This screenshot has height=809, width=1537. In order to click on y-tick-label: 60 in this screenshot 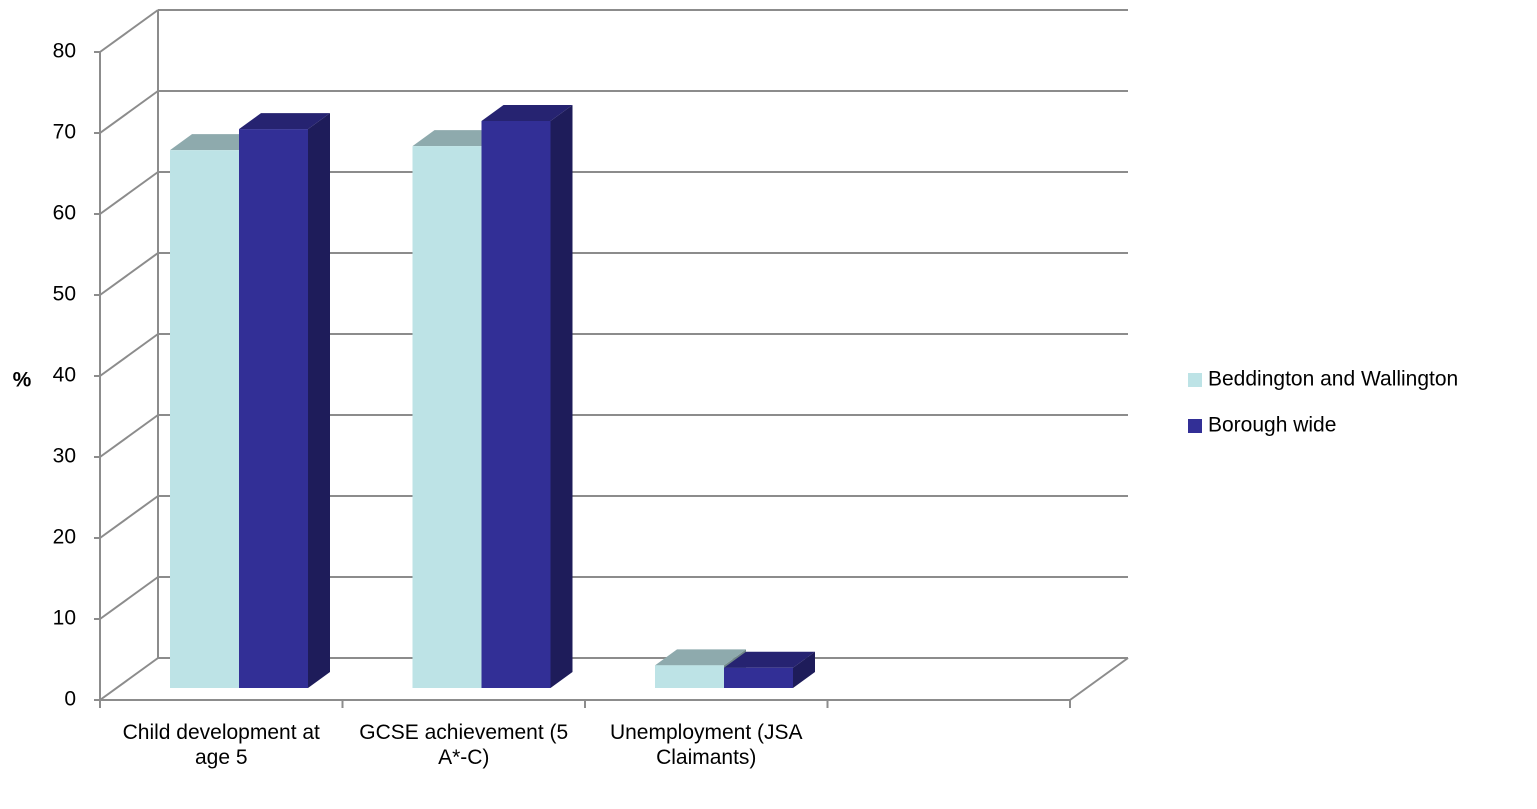, I will do `click(64, 213)`.